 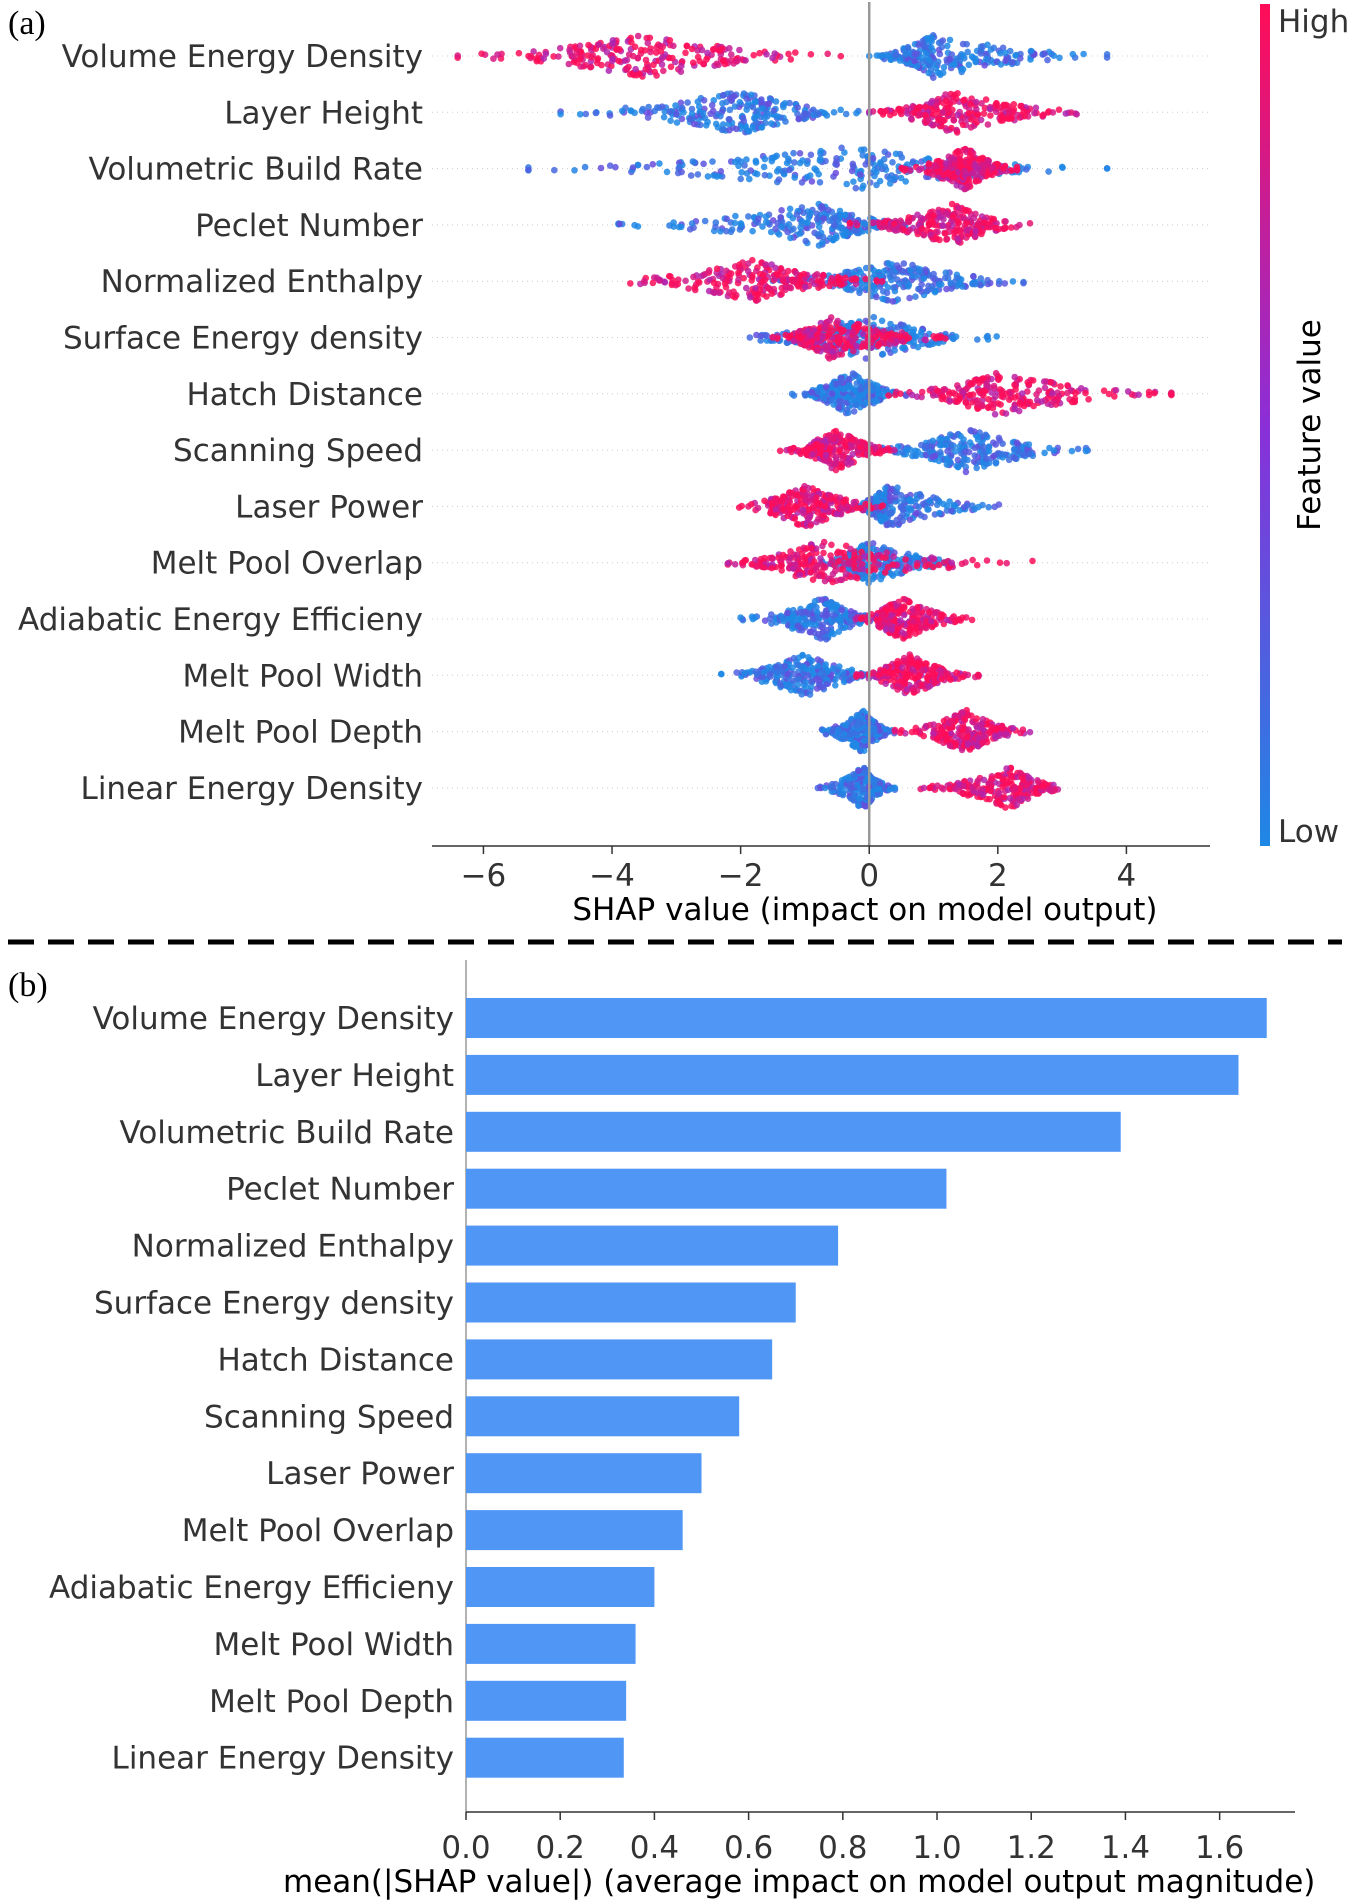 I want to click on beeswarm-row: Volume Energy Density, so click(x=636, y=56).